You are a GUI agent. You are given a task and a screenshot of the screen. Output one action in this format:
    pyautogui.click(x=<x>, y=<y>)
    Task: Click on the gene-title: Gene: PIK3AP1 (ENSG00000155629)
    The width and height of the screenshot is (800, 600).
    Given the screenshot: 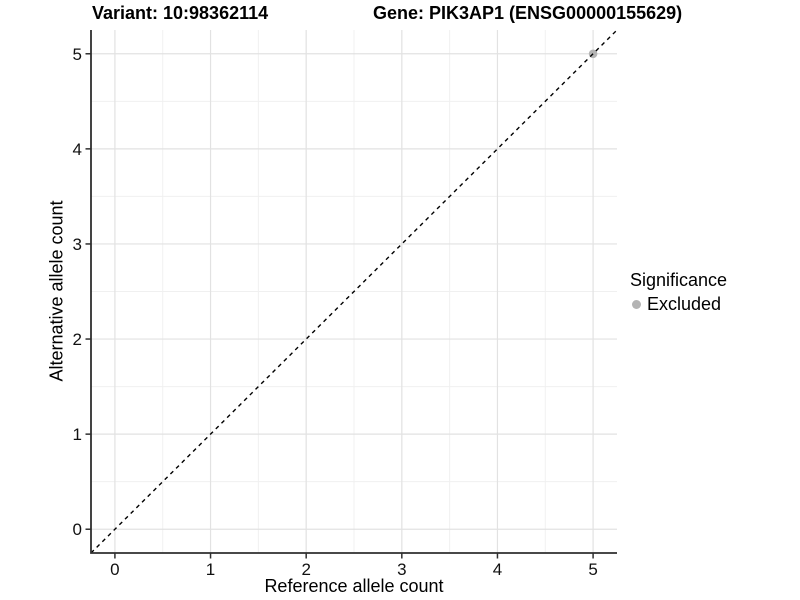 What is the action you would take?
    pyautogui.click(x=528, y=13)
    